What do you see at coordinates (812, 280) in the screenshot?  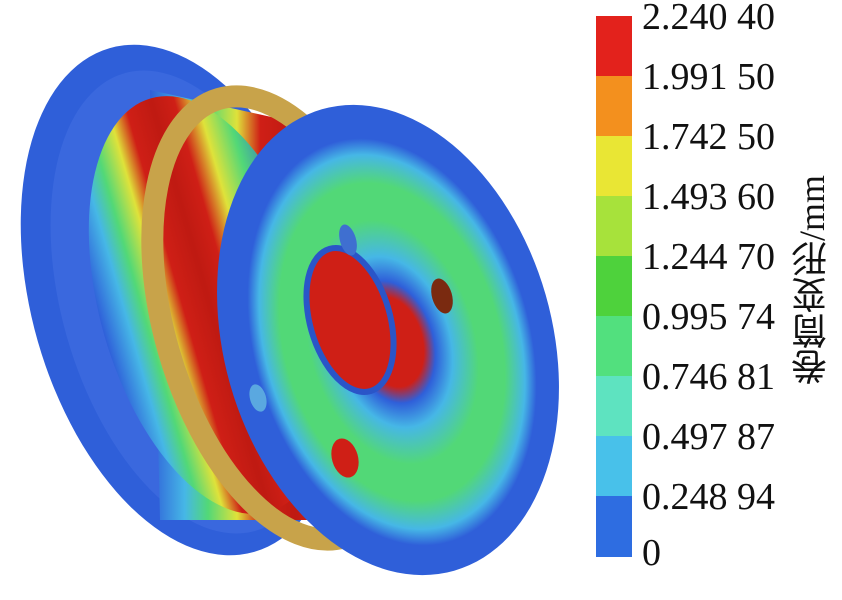 I see `color-scale-title: 卷筒变形/mm` at bounding box center [812, 280].